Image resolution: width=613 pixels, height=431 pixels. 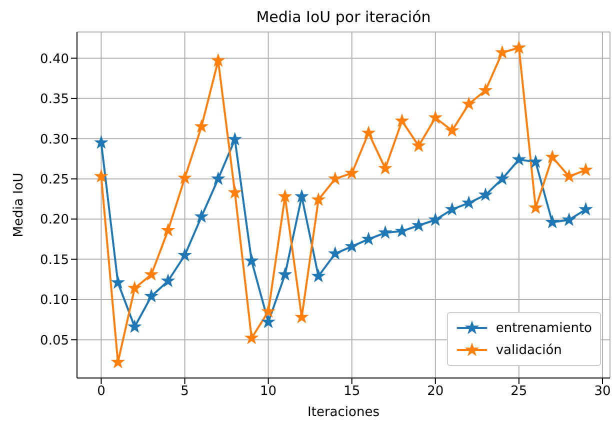 What do you see at coordinates (344, 412) in the screenshot?
I see `x-axis-title: Iteraciones` at bounding box center [344, 412].